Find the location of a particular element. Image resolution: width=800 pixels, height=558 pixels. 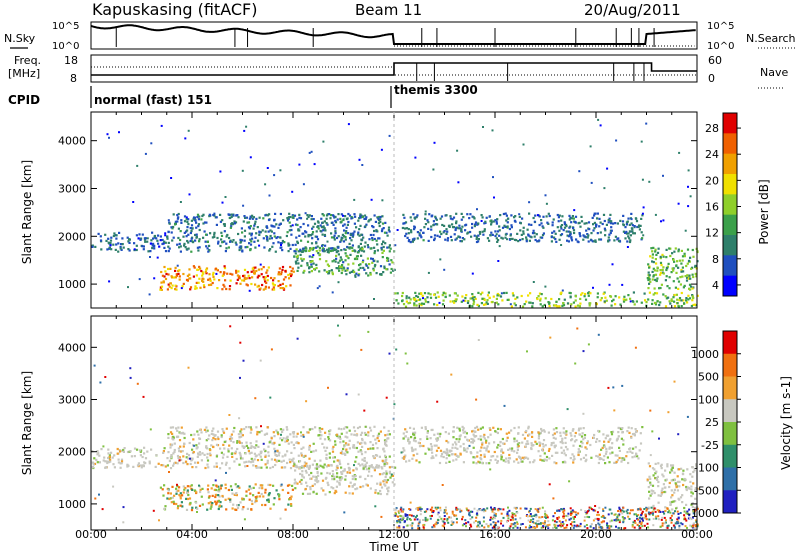

colorbar-tick-label: 500 is located at coordinates (708, 377).